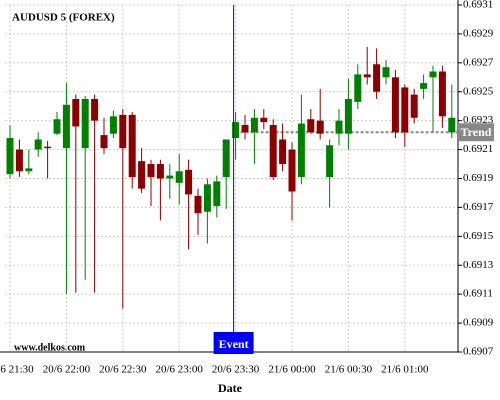 This screenshot has width=500, height=400. What do you see at coordinates (478, 352) in the screenshot?
I see `y-tick-label: 0.6907` at bounding box center [478, 352].